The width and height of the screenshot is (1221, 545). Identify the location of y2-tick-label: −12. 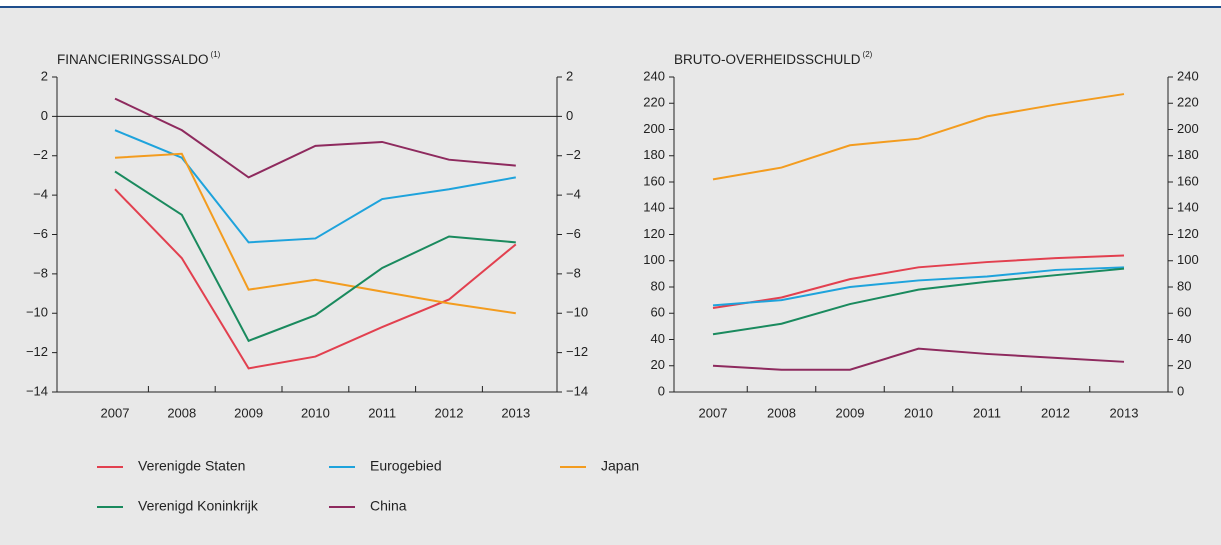
(577, 351).